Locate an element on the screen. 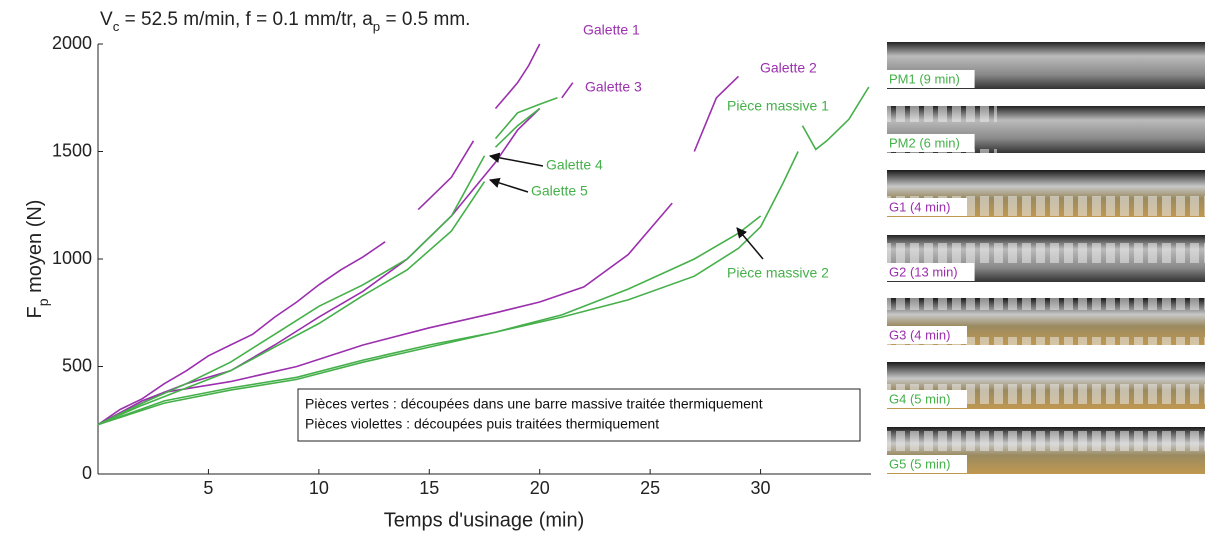 Image resolution: width=1217 pixels, height=538 pixels. text-part: = 52.5 m/min, f = 0.1 mm/tr, a is located at coordinates (246, 19).